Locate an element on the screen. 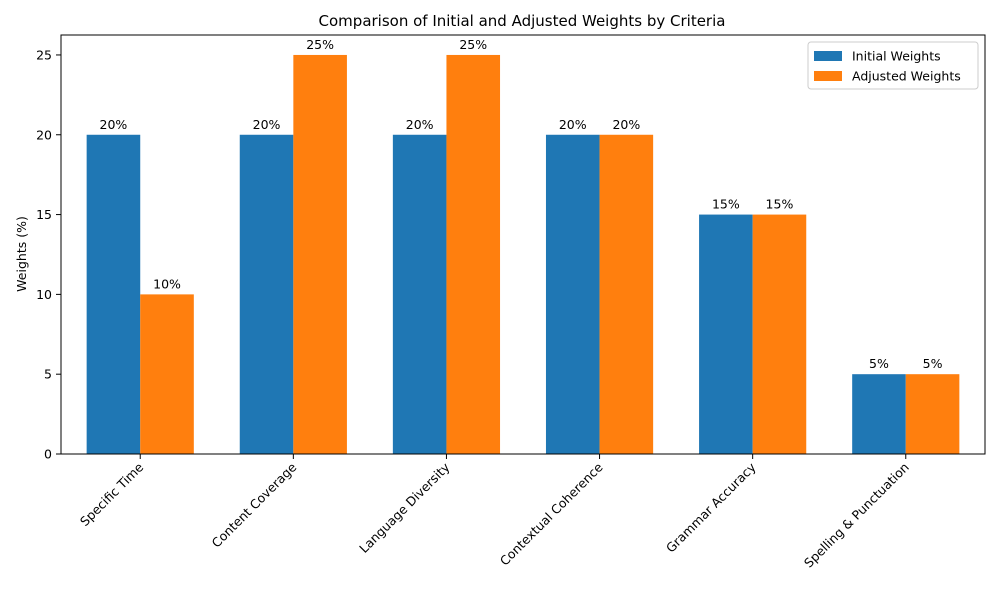 The height and width of the screenshot is (604, 1000). y-tick-label-4: 20 is located at coordinates (44, 134).